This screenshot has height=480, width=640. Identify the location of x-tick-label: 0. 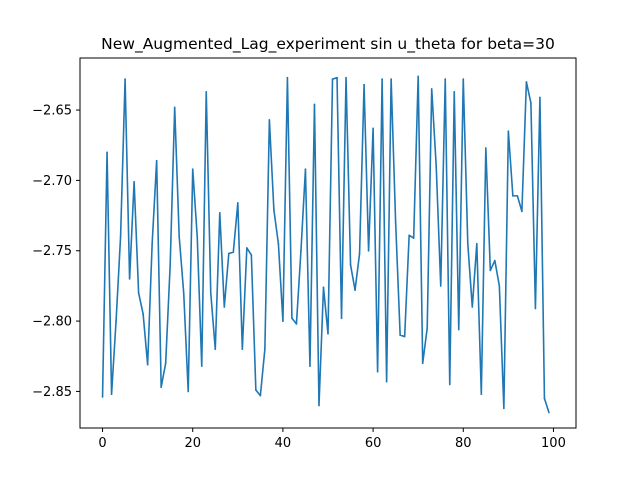
(102, 443).